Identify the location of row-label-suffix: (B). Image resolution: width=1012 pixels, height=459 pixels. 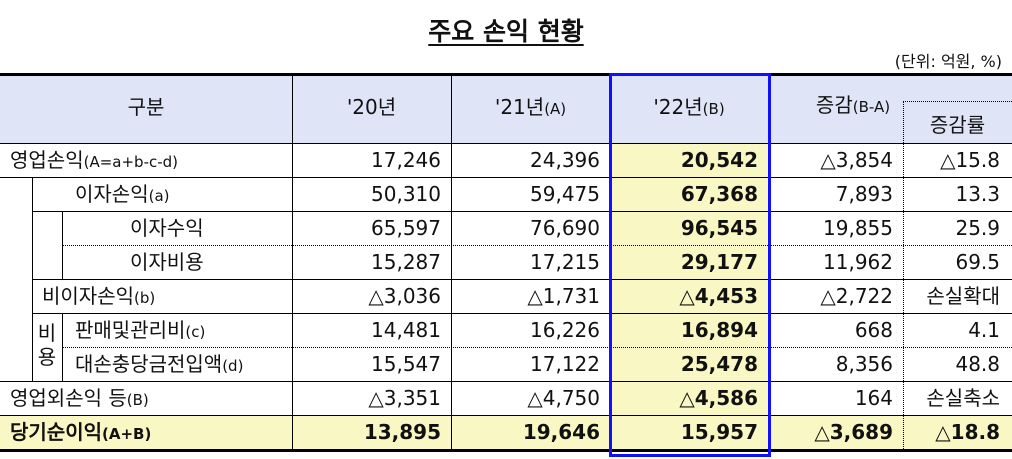
(137, 400).